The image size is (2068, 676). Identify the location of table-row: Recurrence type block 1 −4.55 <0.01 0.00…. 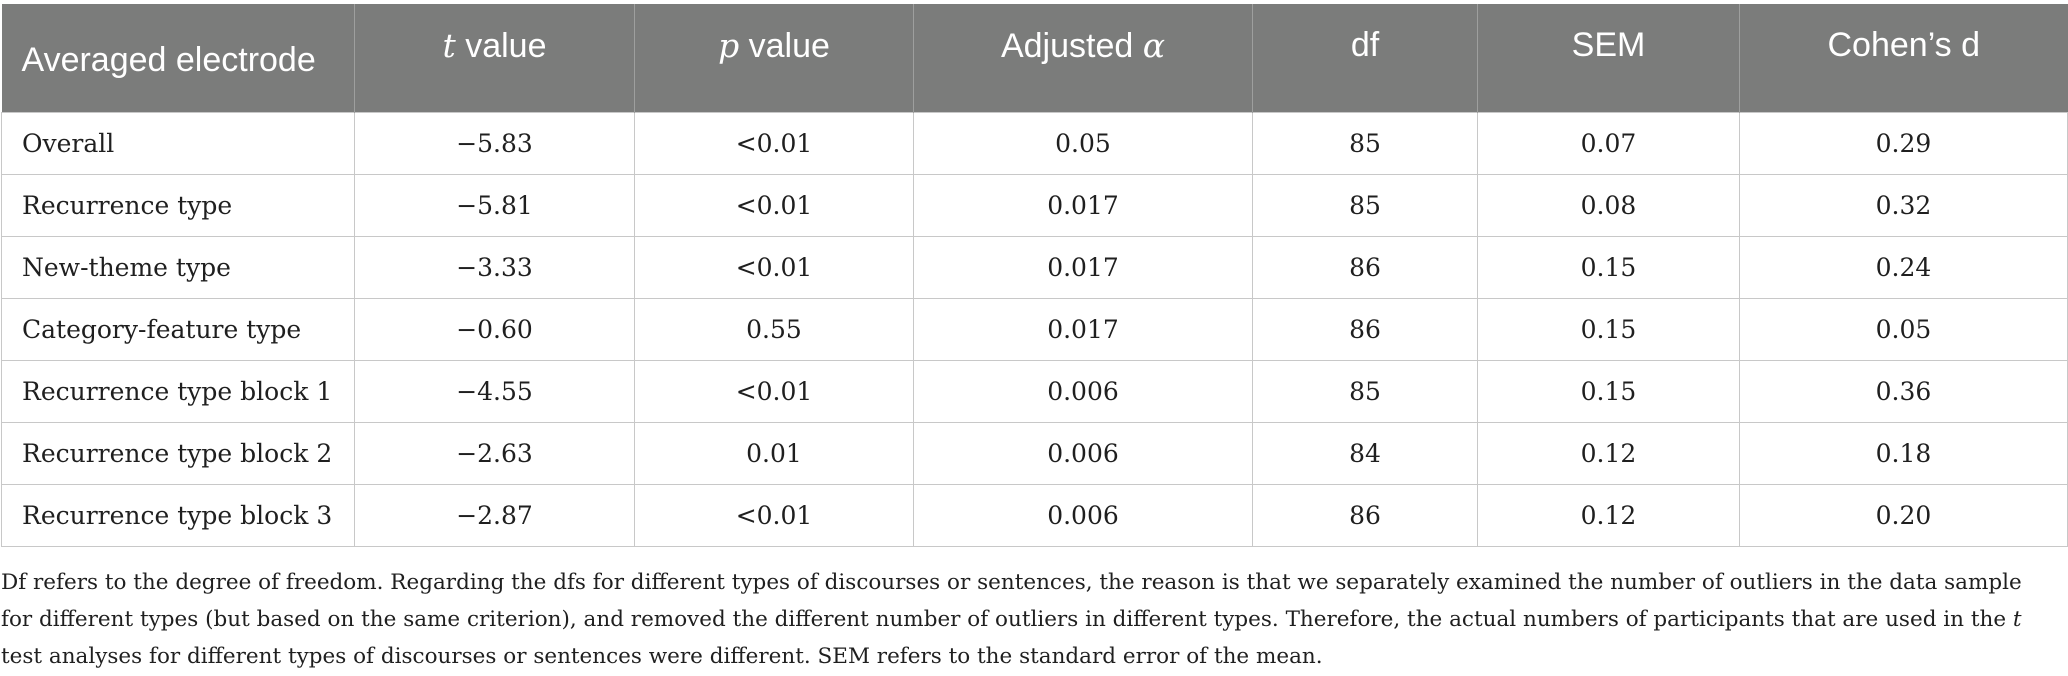
(1034, 391).